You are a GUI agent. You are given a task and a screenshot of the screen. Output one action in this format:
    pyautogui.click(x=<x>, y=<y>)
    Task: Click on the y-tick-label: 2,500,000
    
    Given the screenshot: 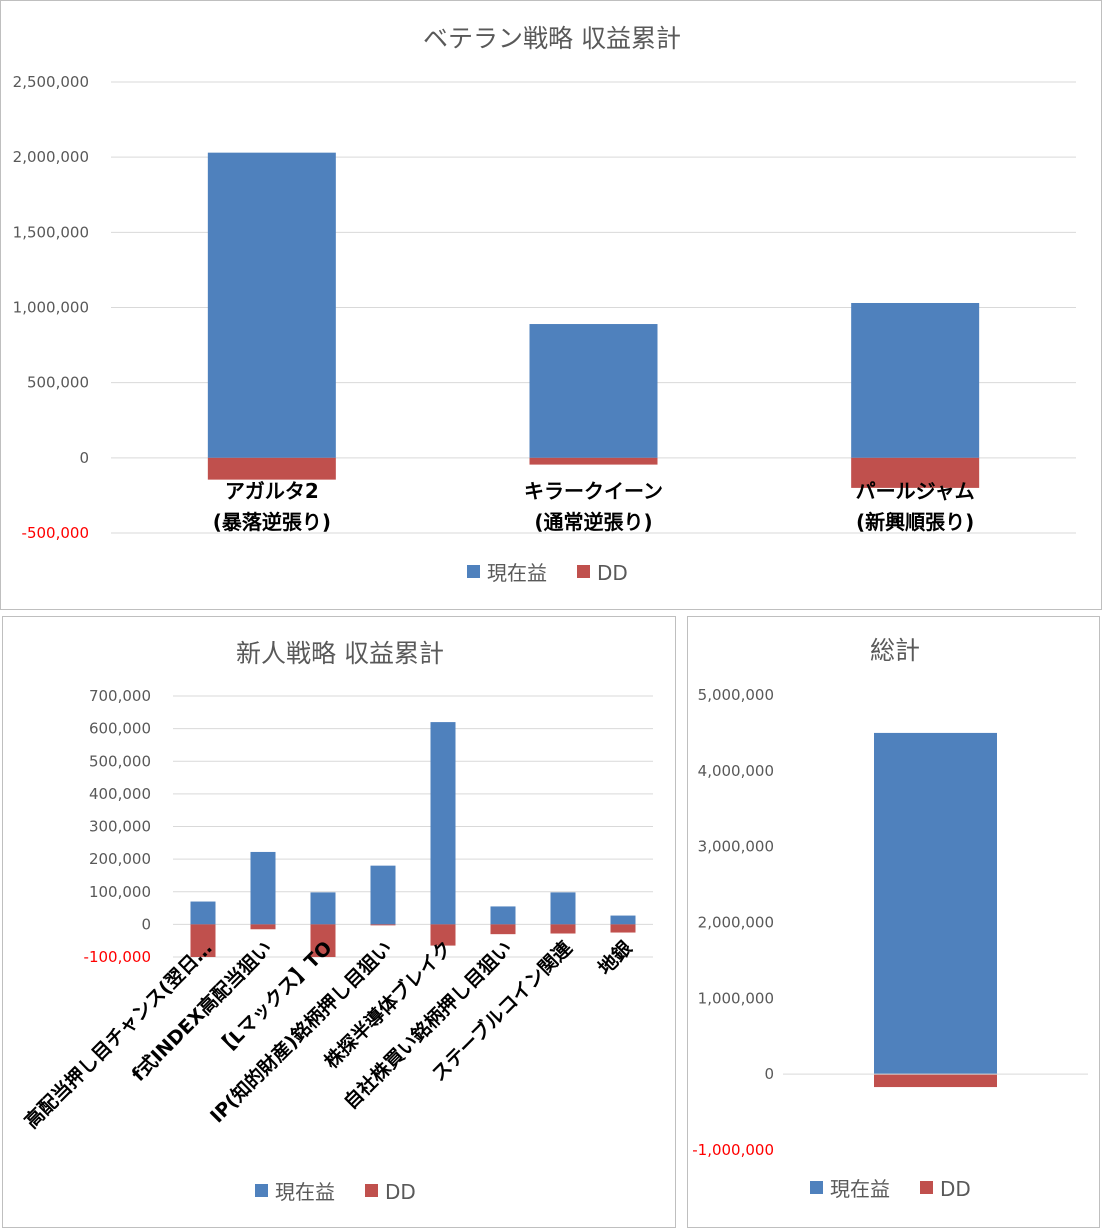 What is the action you would take?
    pyautogui.click(x=51, y=82)
    